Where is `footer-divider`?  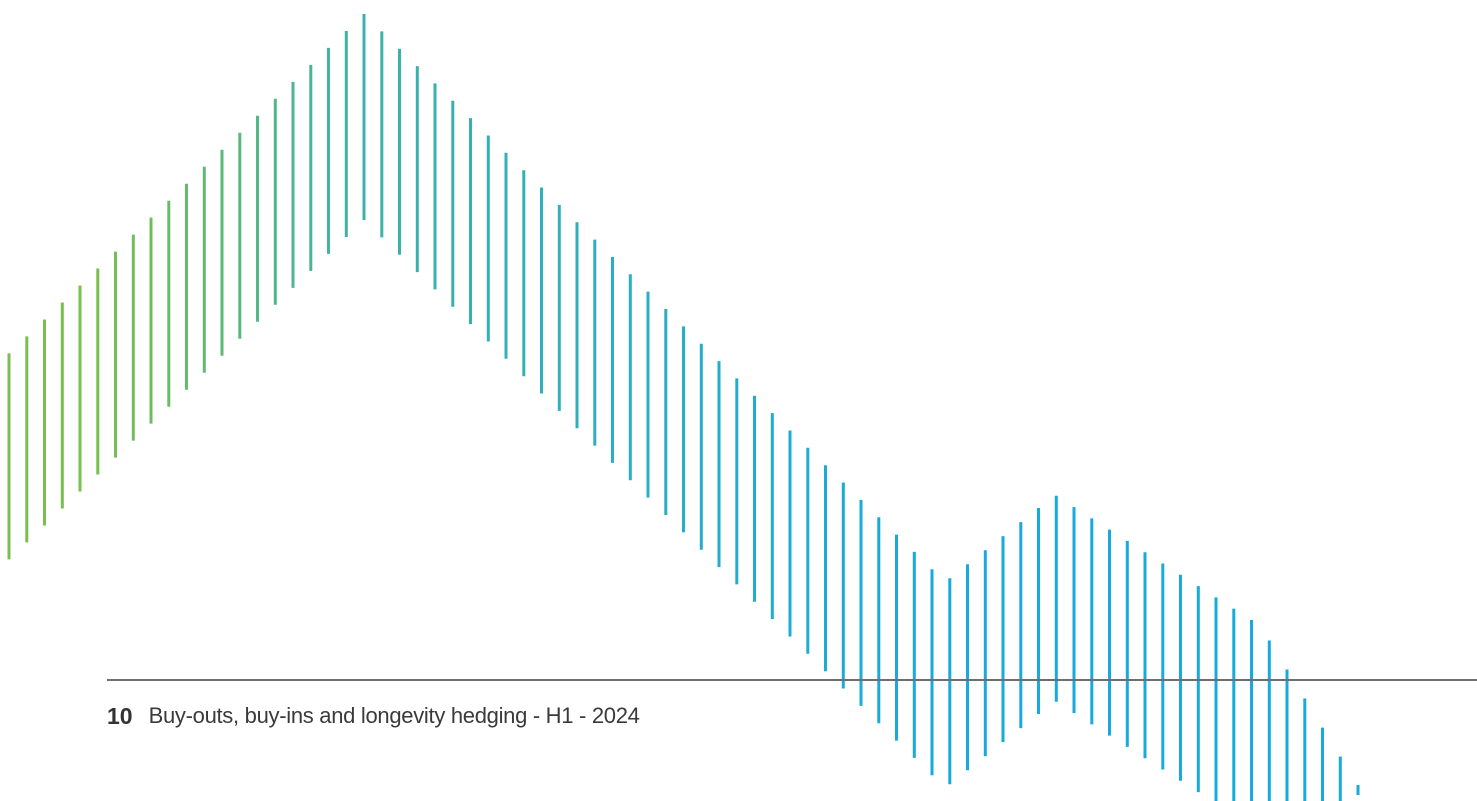 footer-divider is located at coordinates (792, 680).